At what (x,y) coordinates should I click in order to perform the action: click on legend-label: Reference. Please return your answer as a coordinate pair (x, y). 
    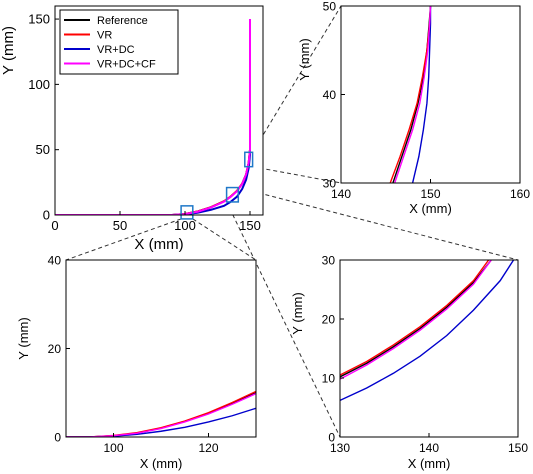
    Looking at the image, I should click on (122, 21).